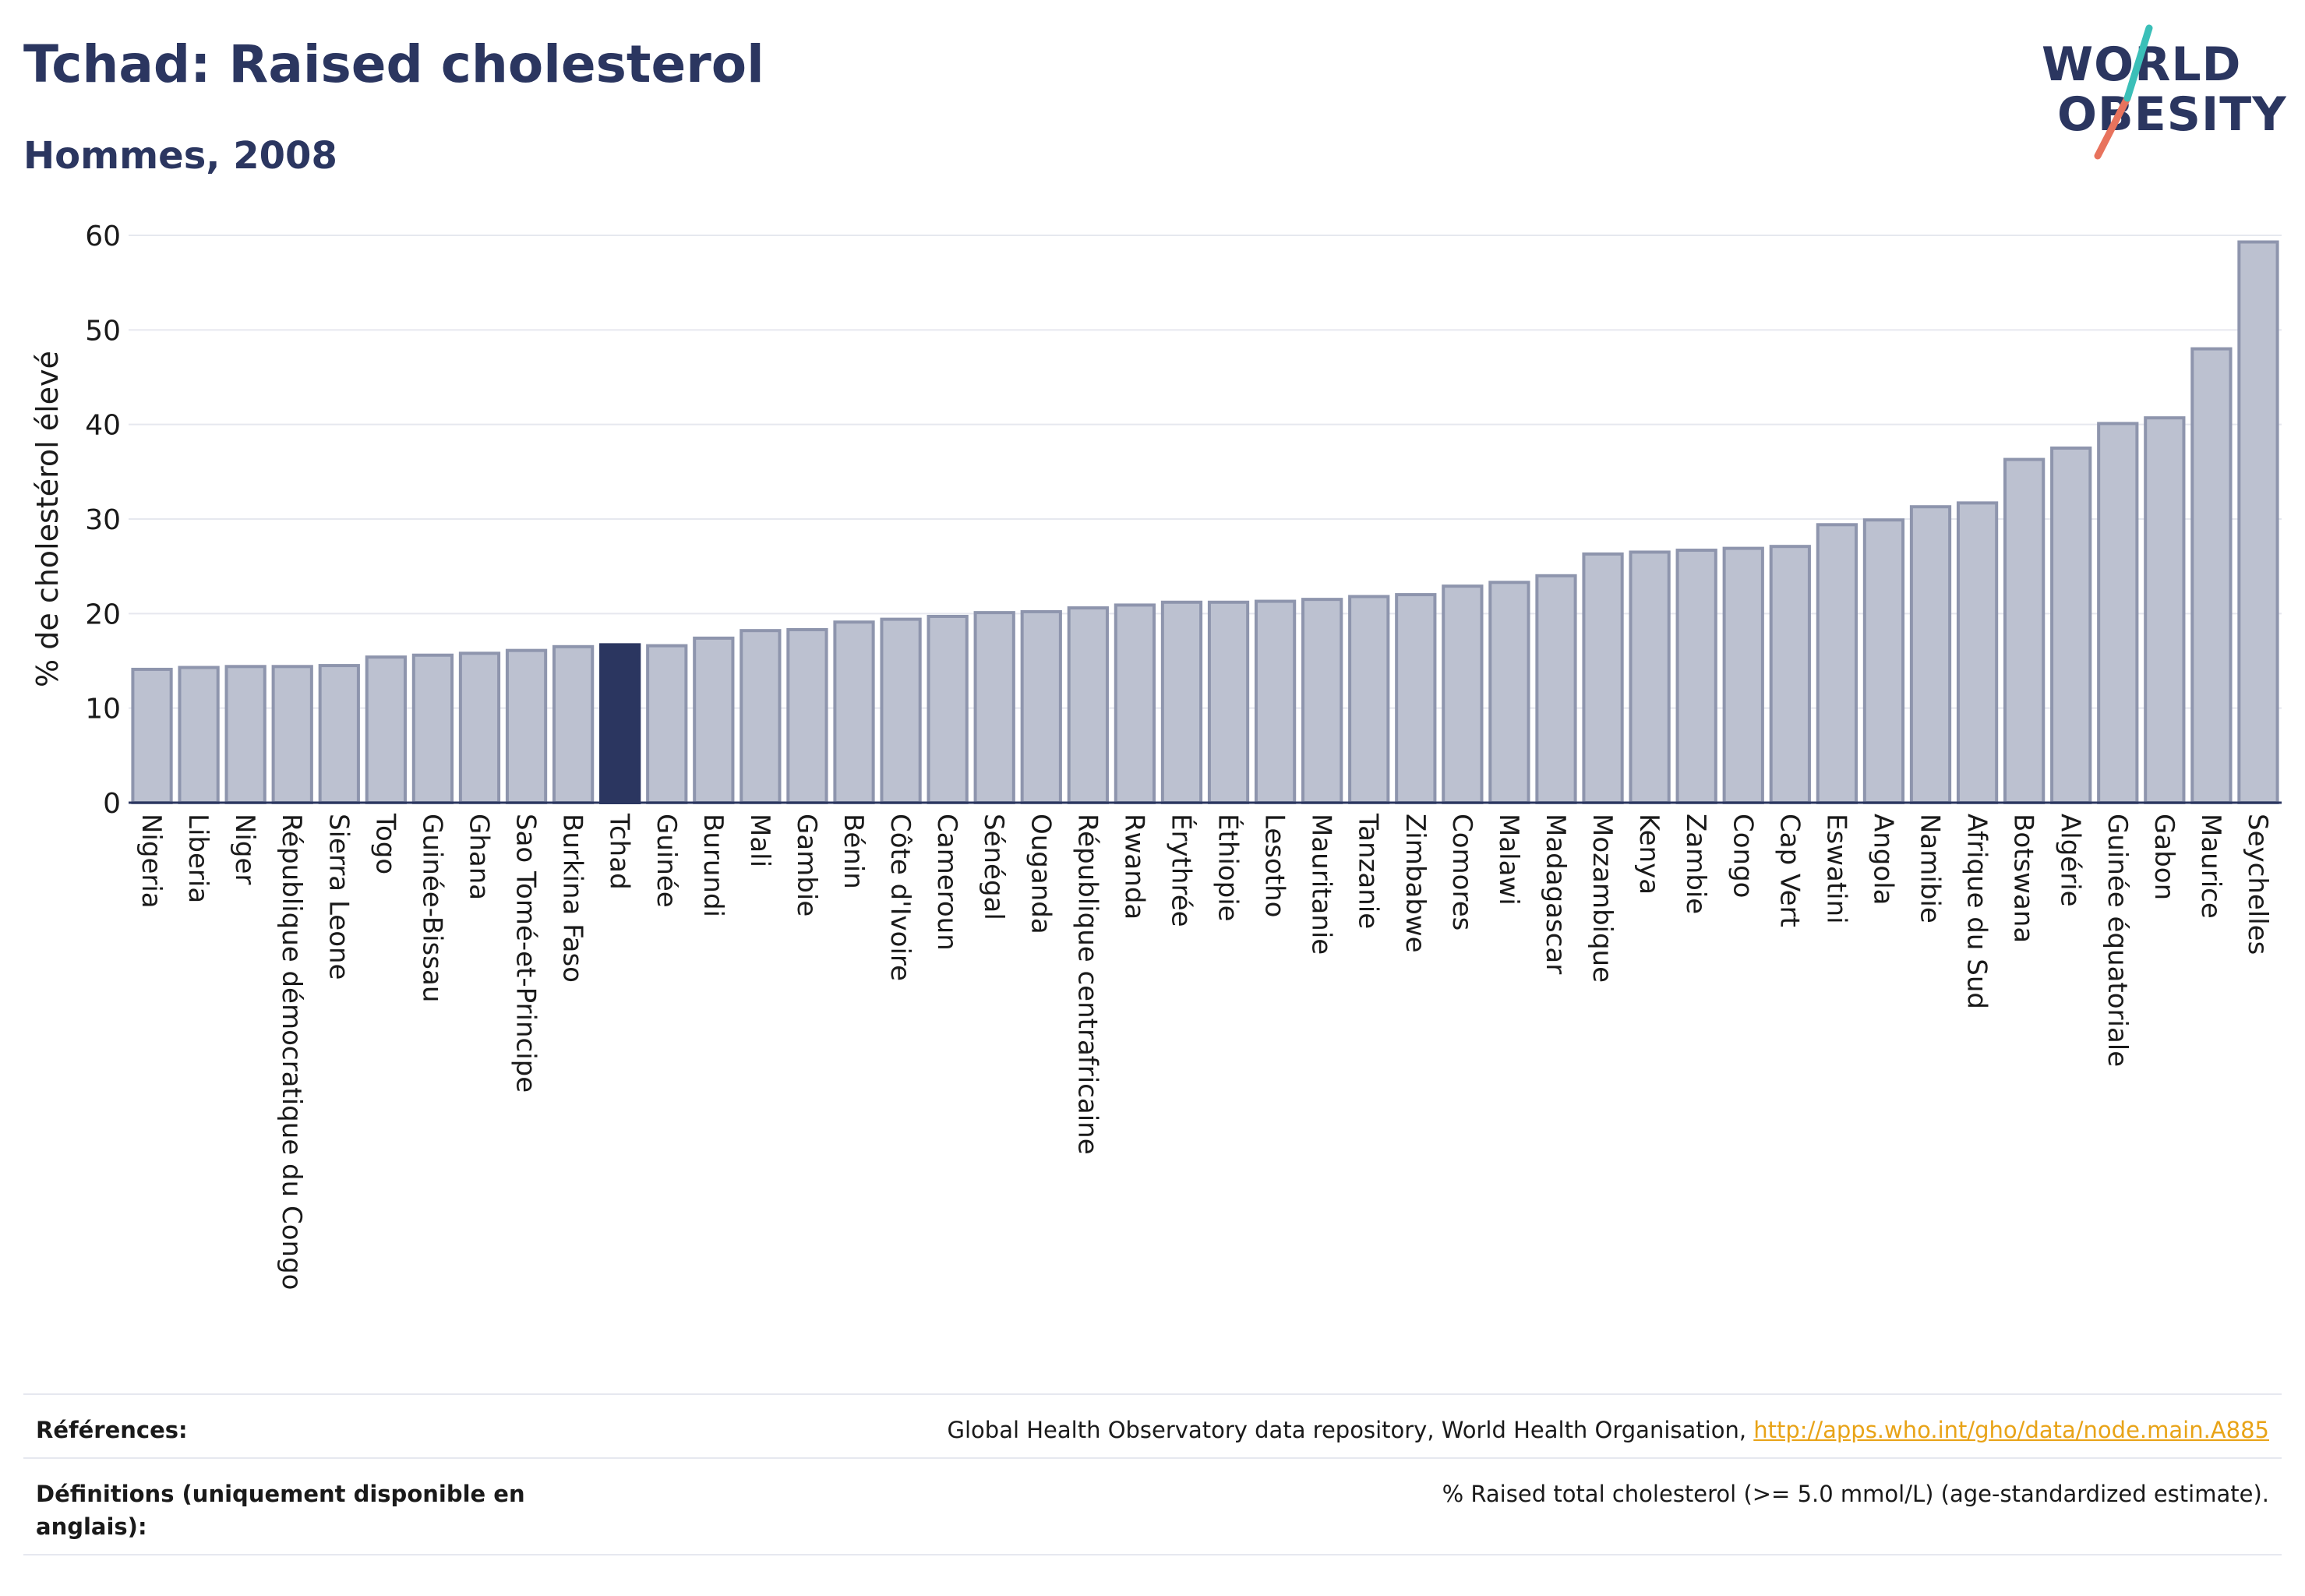  I want to click on x-tick-label: Algérie, so click(2070, 860).